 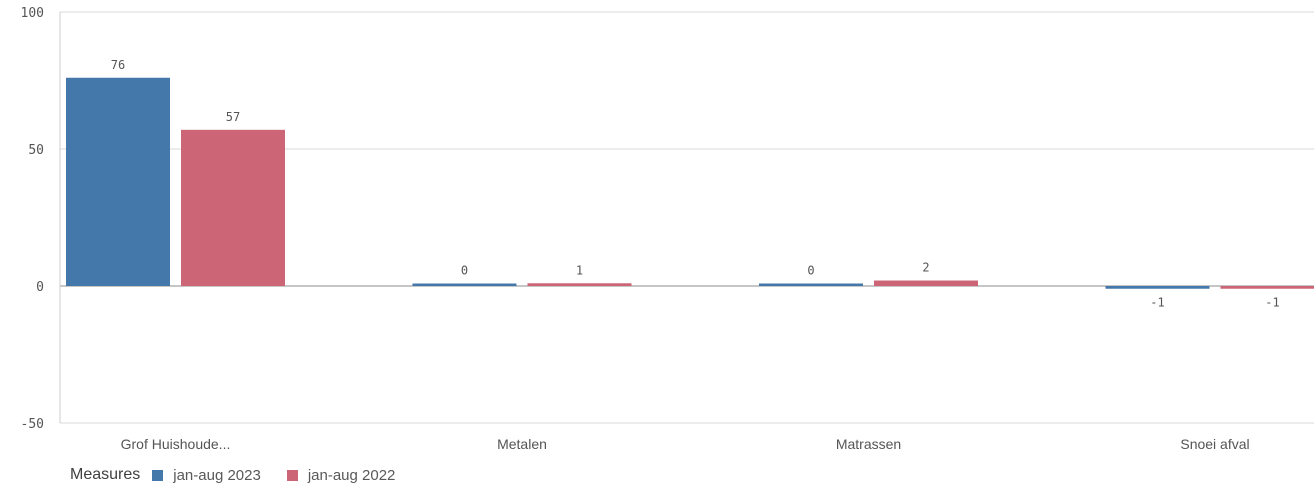 What do you see at coordinates (118, 182) in the screenshot?
I see `bar-s1-c1` at bounding box center [118, 182].